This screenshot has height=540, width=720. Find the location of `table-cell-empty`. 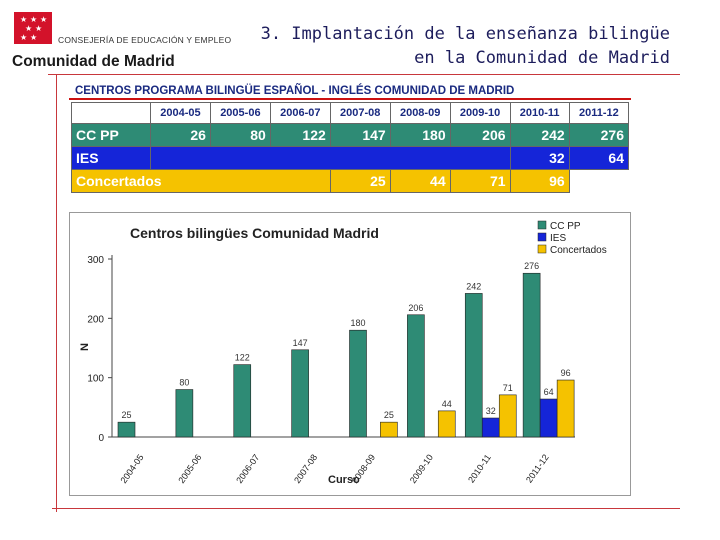

table-cell-empty is located at coordinates (330, 158).